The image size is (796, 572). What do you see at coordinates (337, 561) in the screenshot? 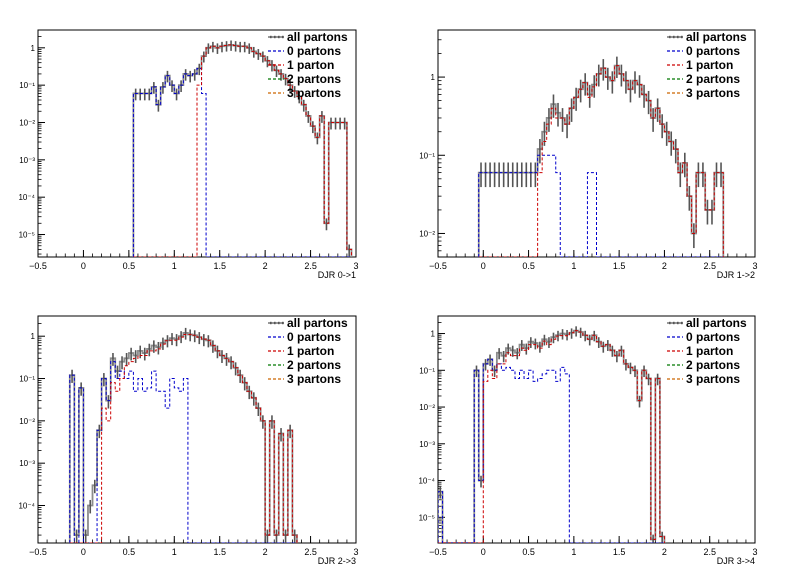
I see `x-axis-label: DJR 2->3` at bounding box center [337, 561].